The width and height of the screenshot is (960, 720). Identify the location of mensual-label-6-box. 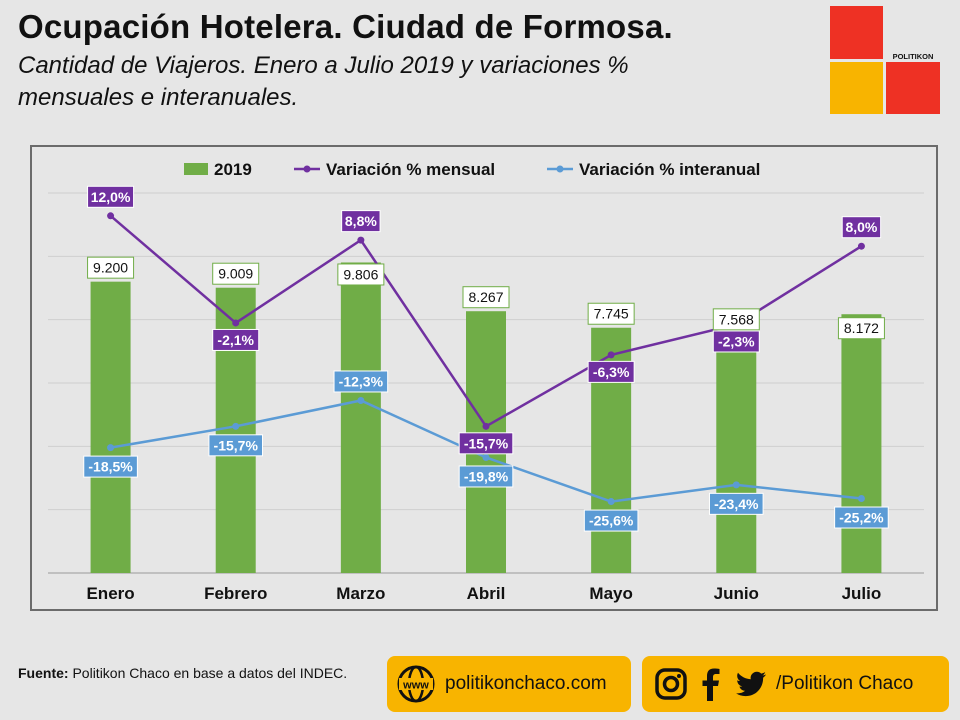
(861, 227).